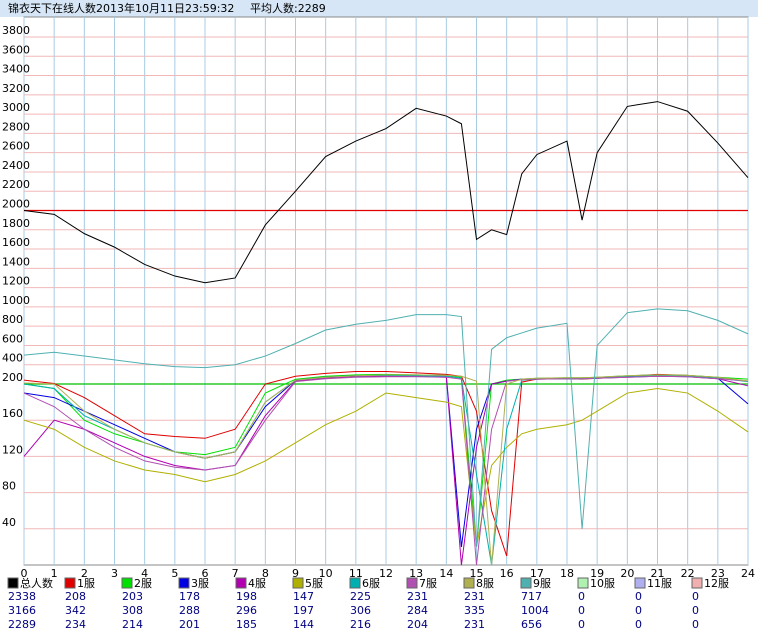 The image size is (758, 636). What do you see at coordinates (132, 624) in the screenshot?
I see `legend-stat: 214` at bounding box center [132, 624].